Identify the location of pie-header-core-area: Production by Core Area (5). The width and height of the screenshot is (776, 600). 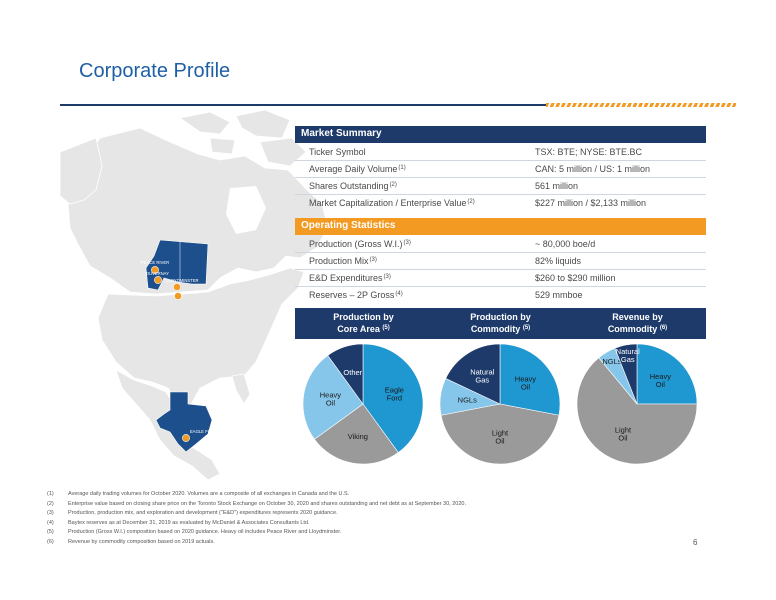
(363, 323).